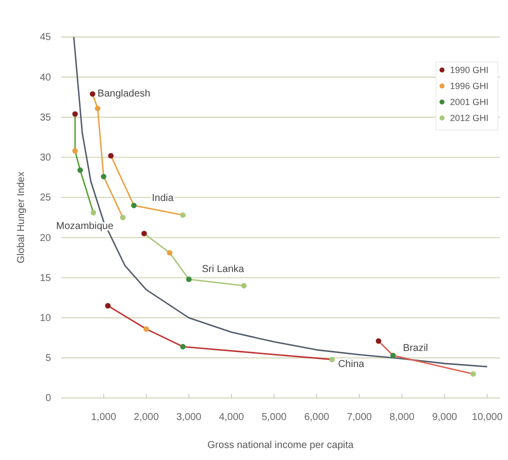 The height and width of the screenshot is (460, 508). I want to click on y-tick-label: 35, so click(46, 118).